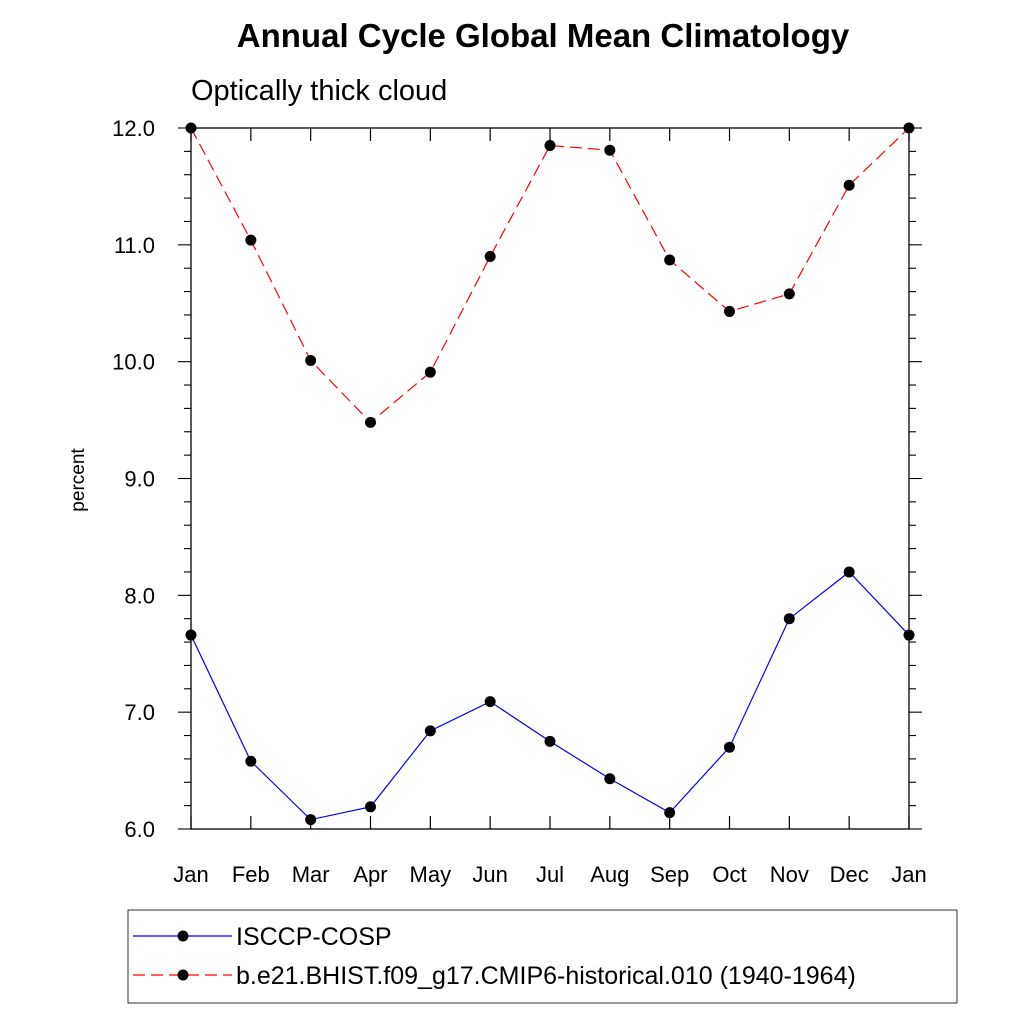 The height and width of the screenshot is (1024, 1024). I want to click on x-tick-label: Feb, so click(251, 874).